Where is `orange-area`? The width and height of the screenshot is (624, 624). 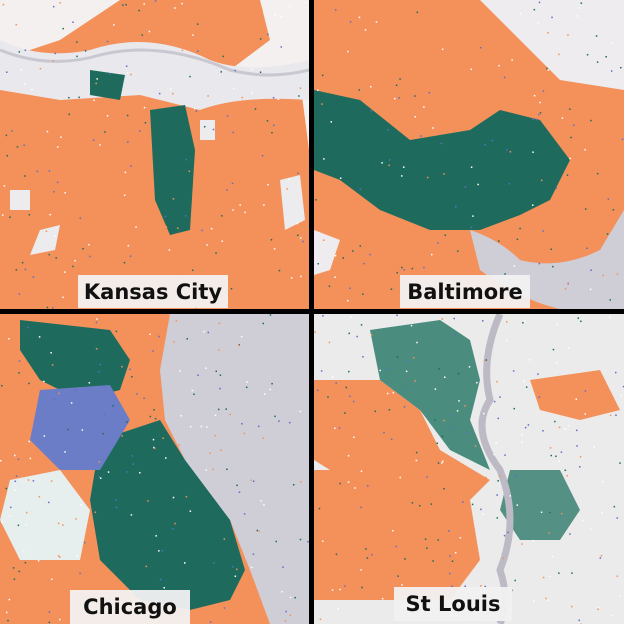
orange-area is located at coordinates (575, 395).